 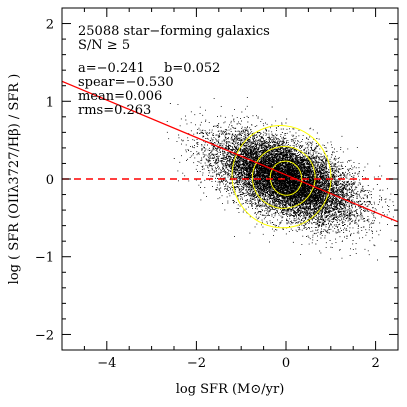 I want to click on annotation-sn: S/N ≥ 5, so click(x=104, y=45).